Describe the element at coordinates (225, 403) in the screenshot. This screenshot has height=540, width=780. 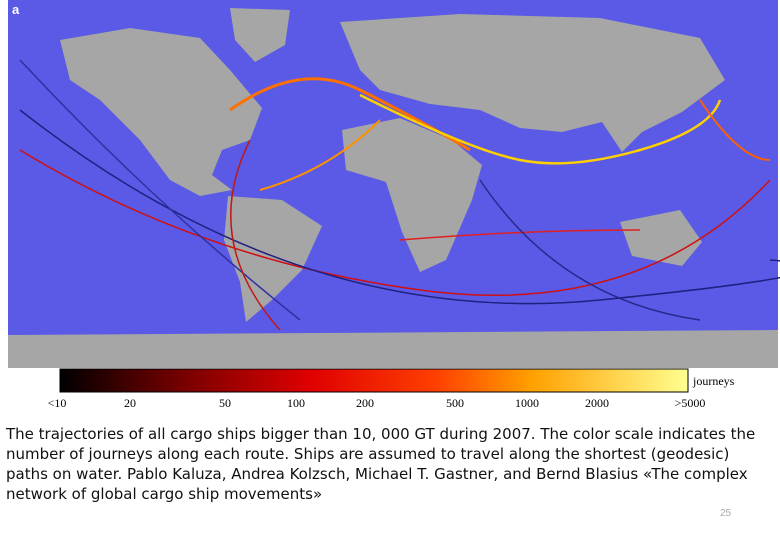
I see `colorbar-label: 50` at that location.